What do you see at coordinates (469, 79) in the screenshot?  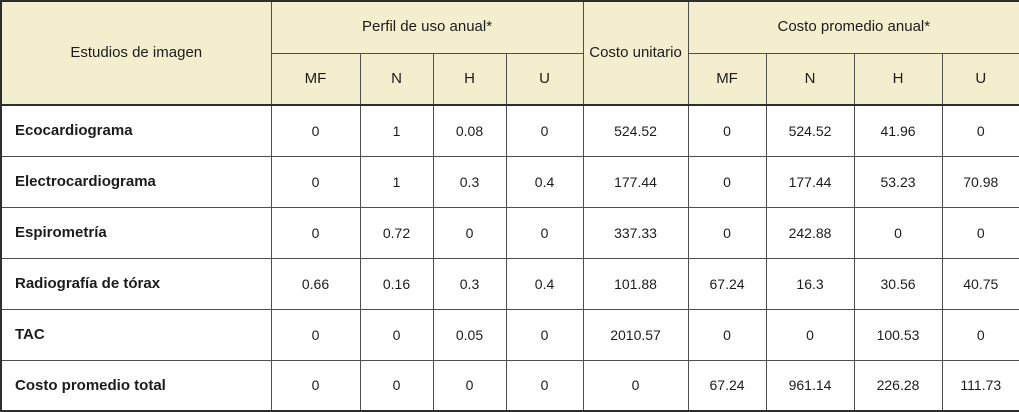 I see `column-header-perfil-h: H` at bounding box center [469, 79].